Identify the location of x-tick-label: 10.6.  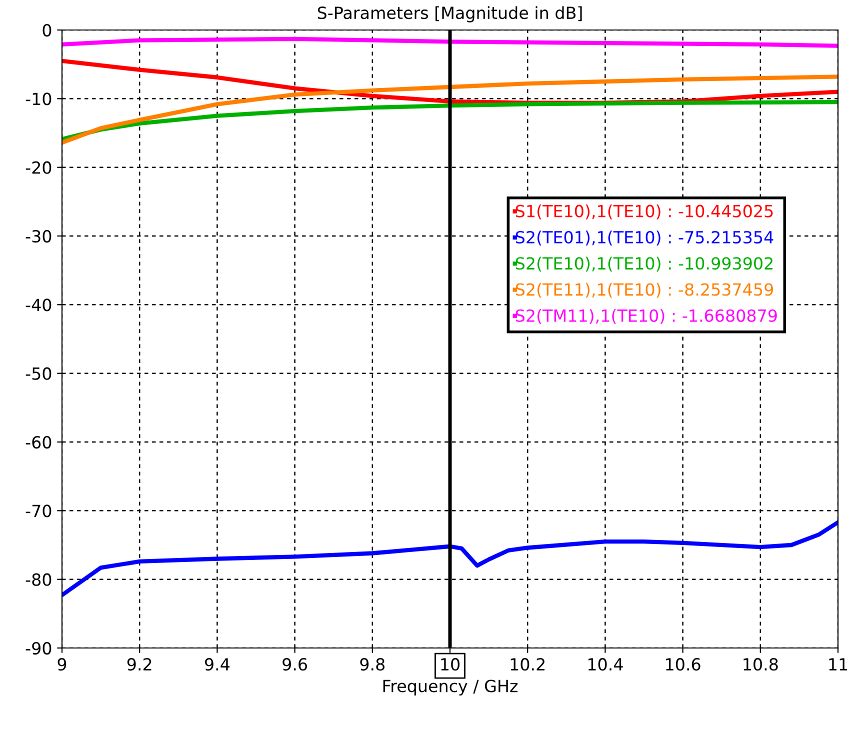
(683, 664).